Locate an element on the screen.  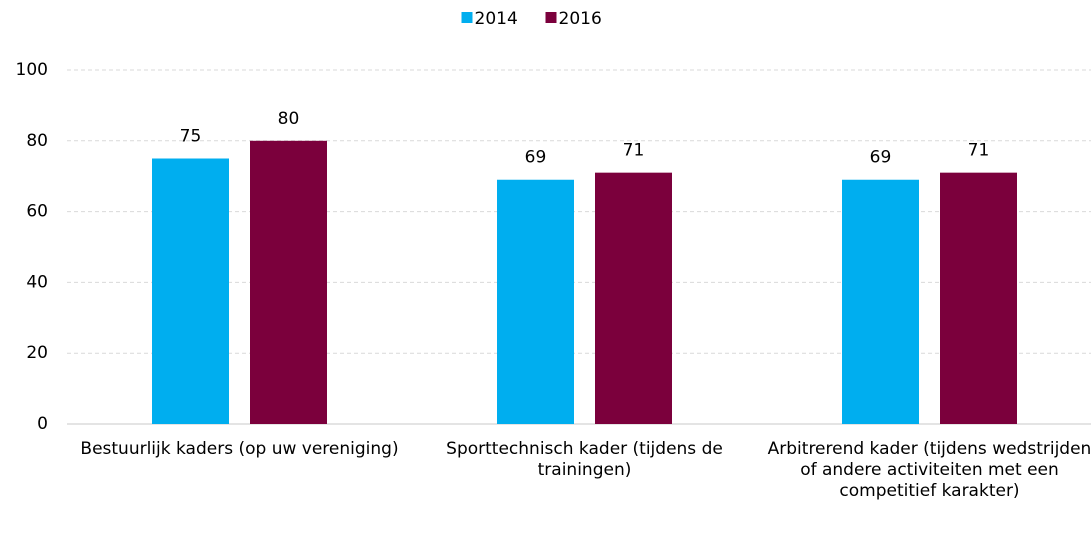
y-tick-label: 0 is located at coordinates (42, 424).